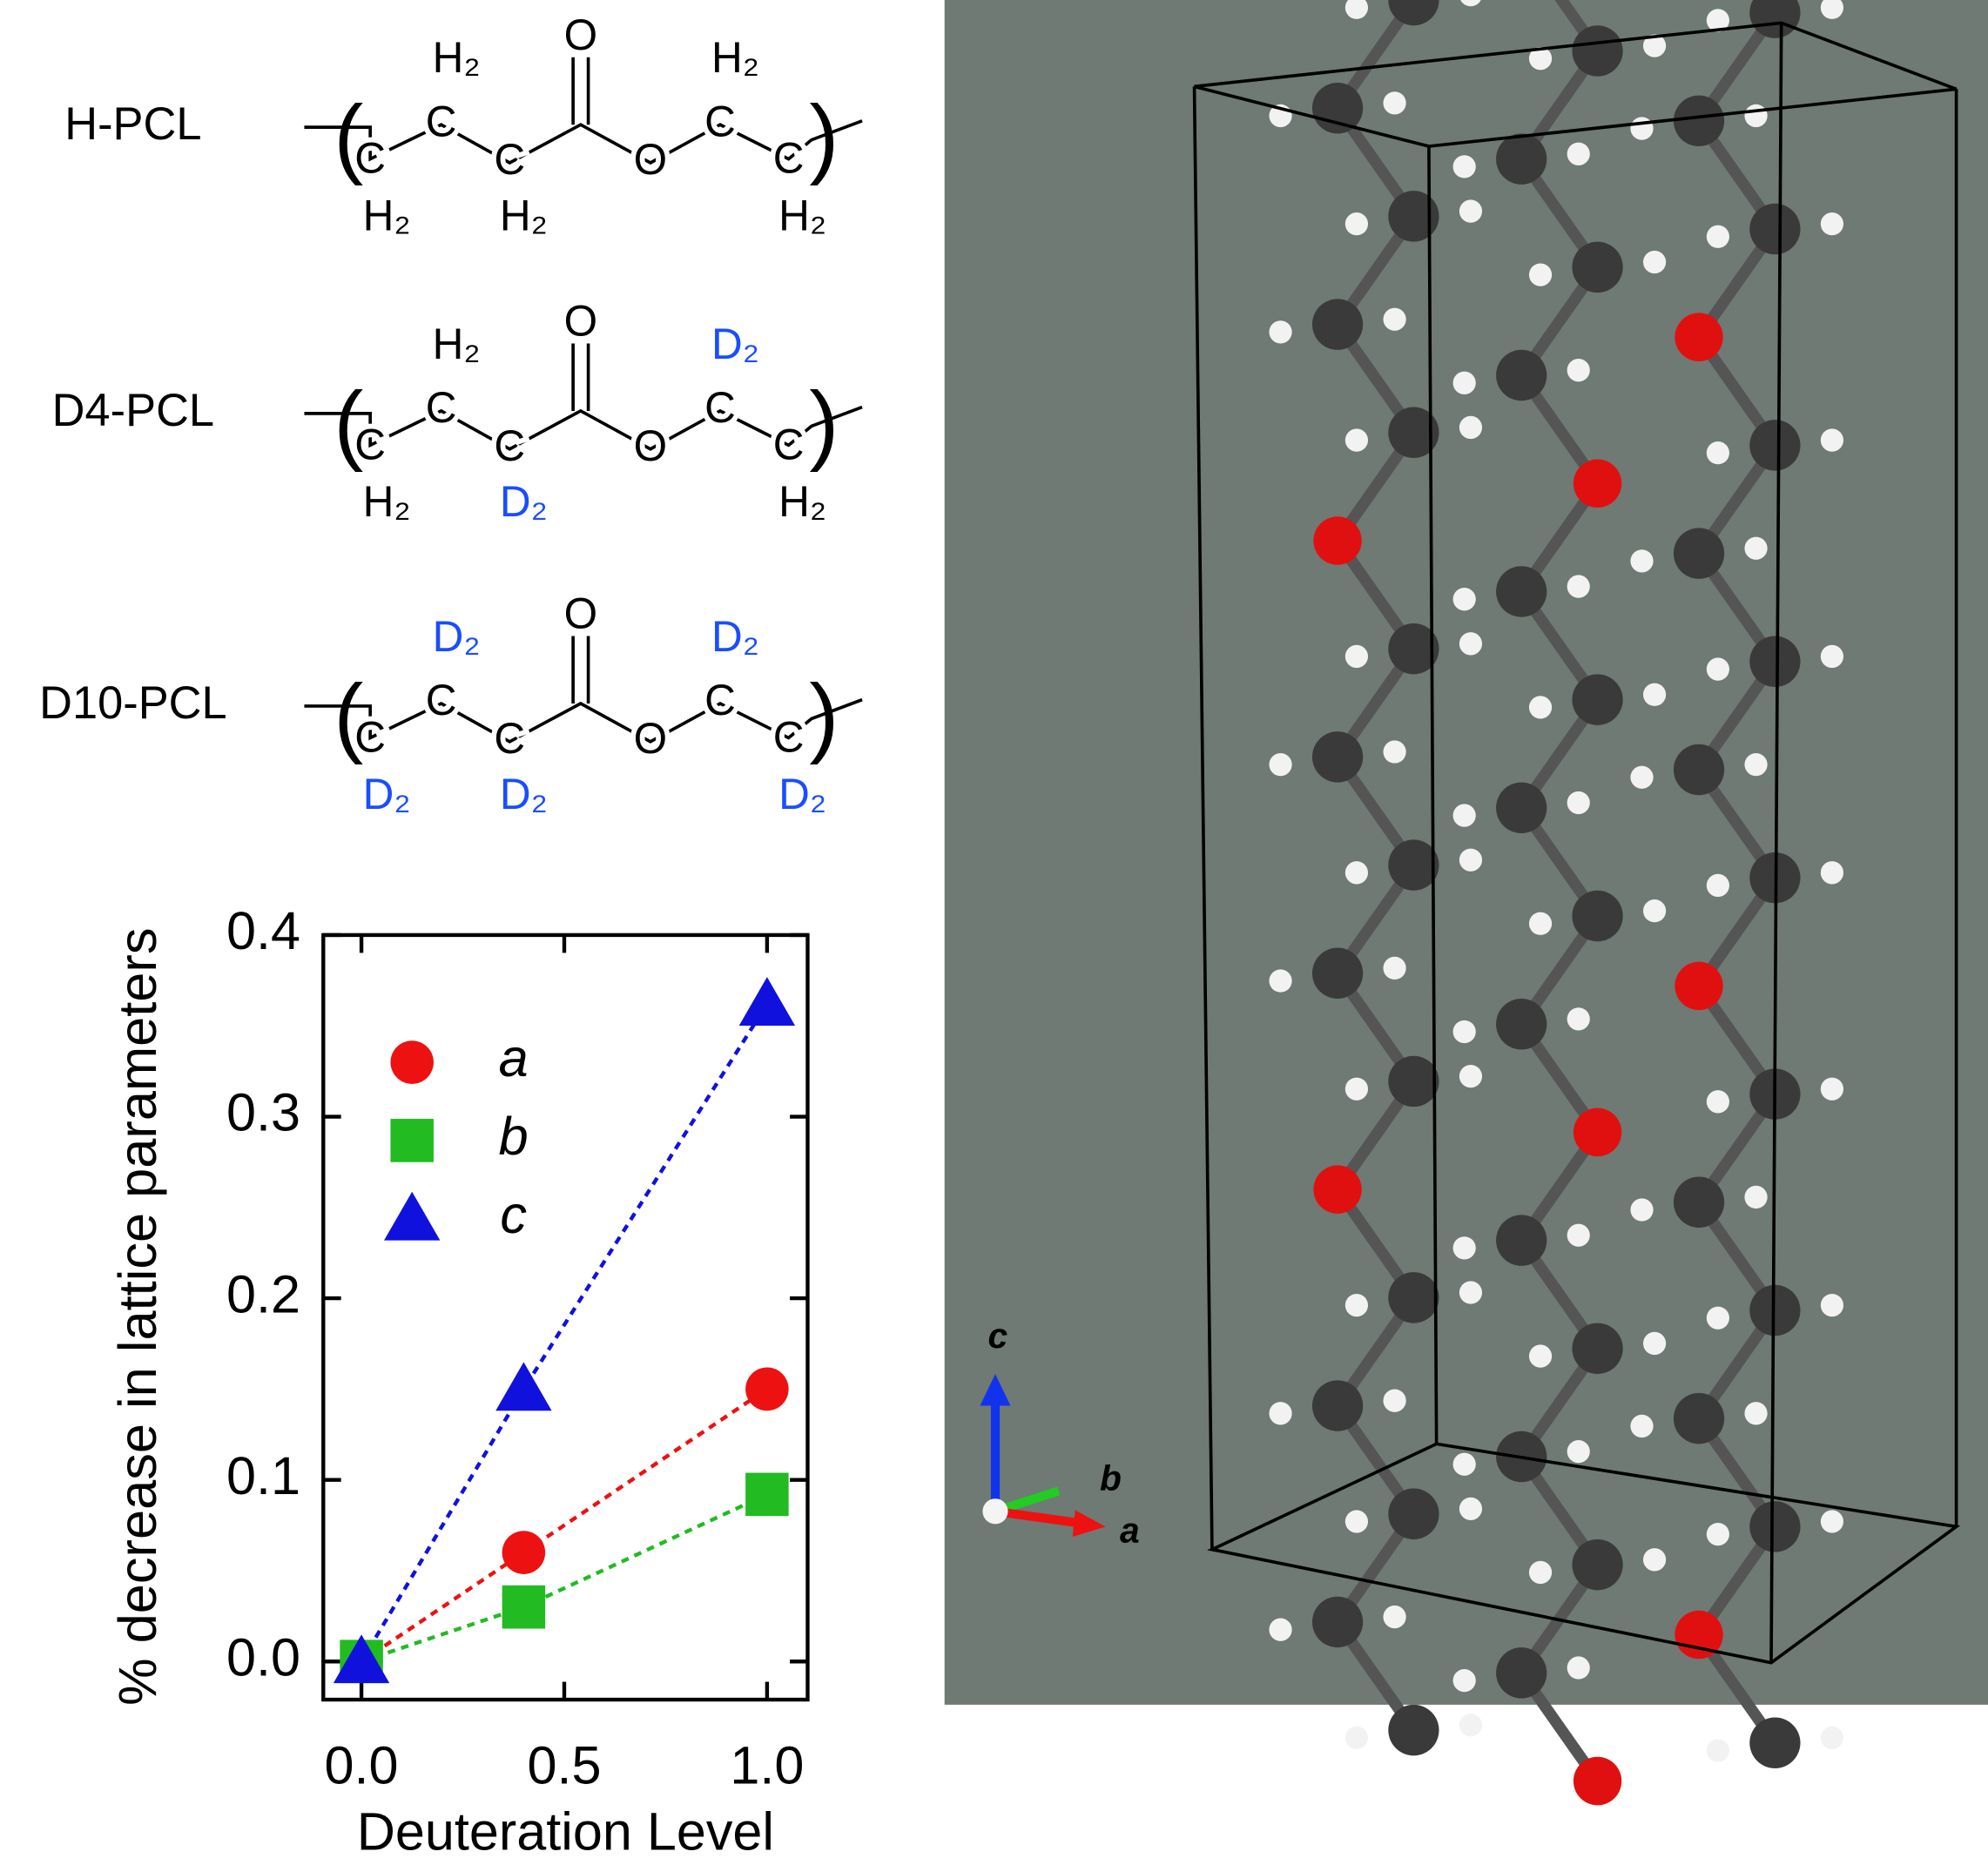  I want to click on axis-label-a: a, so click(1130, 1530).